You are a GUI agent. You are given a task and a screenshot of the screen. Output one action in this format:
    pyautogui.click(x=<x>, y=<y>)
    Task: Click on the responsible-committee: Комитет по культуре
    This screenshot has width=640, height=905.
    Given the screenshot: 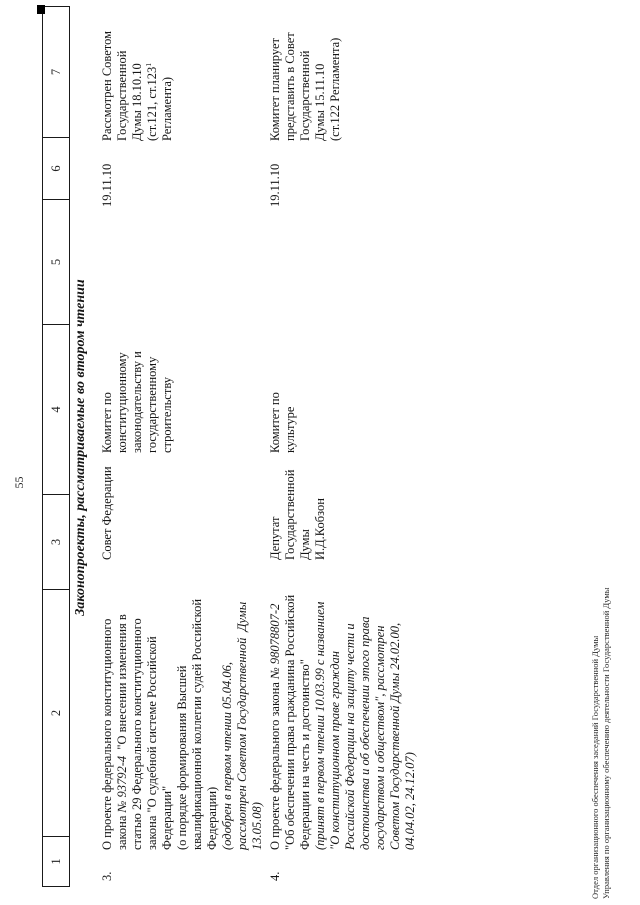 What is the action you would take?
    pyautogui.click(x=283, y=380)
    